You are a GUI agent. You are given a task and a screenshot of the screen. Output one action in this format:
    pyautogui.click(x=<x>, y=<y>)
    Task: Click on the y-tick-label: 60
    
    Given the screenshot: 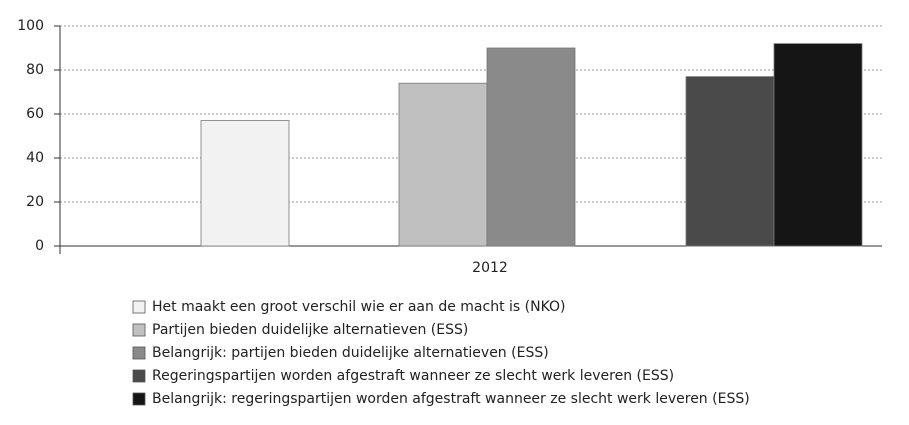 What is the action you would take?
    pyautogui.click(x=35, y=114)
    